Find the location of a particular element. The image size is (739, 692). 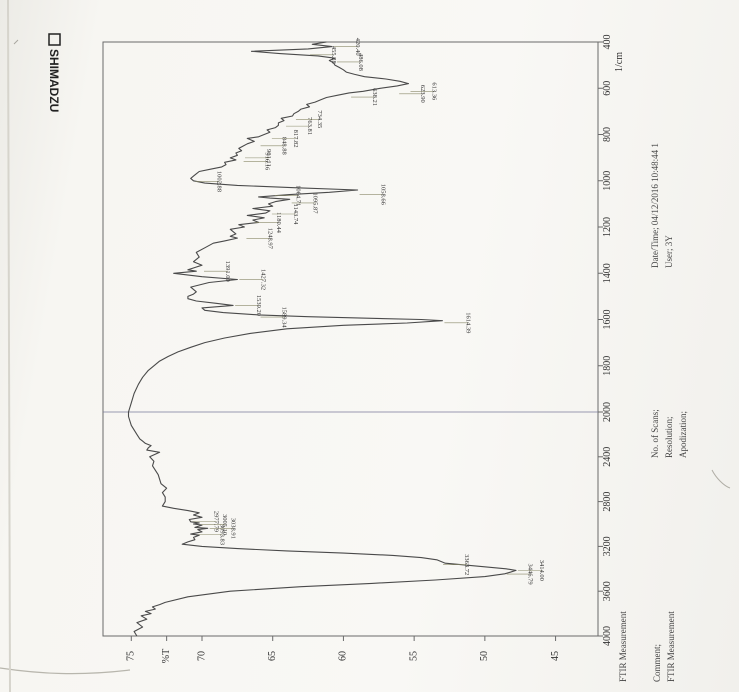

y-axis-tick-label: %T is located at coordinates (166, 656).